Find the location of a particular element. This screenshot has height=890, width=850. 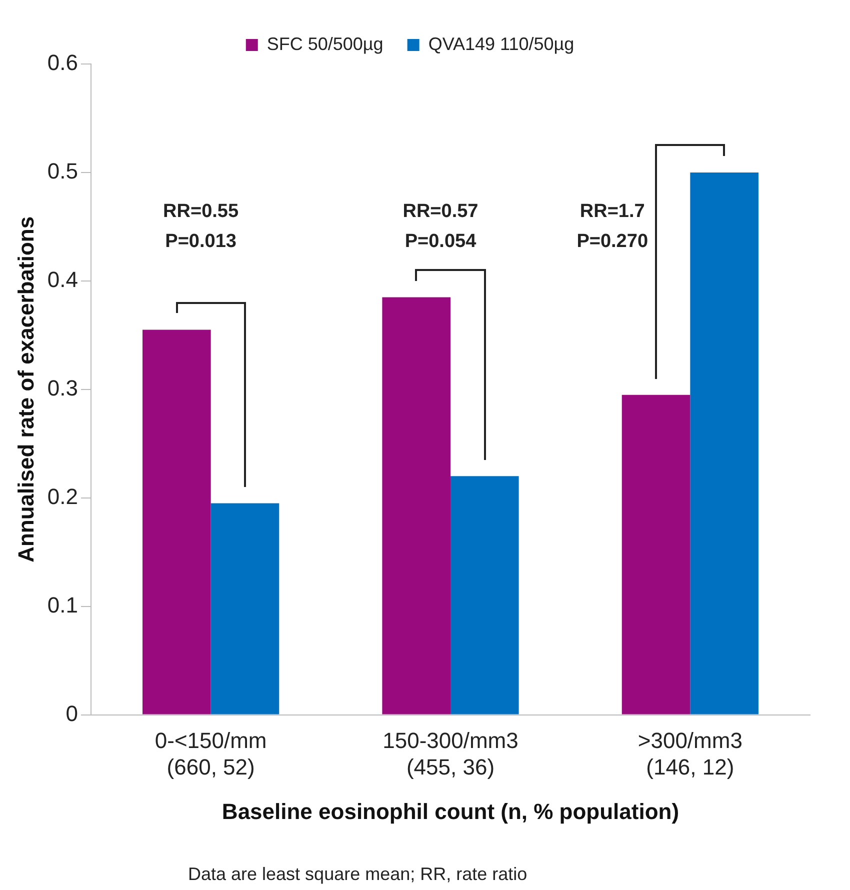

annotation: RR=0.57 P=0.054 is located at coordinates (440, 226).